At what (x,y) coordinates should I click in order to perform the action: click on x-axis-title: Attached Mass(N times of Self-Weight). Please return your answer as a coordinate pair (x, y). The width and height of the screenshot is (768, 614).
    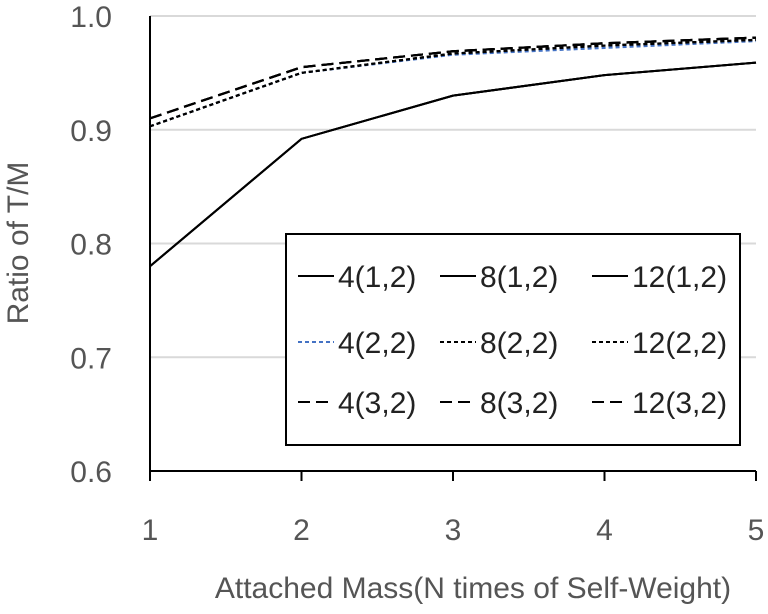
    Looking at the image, I should click on (473, 588).